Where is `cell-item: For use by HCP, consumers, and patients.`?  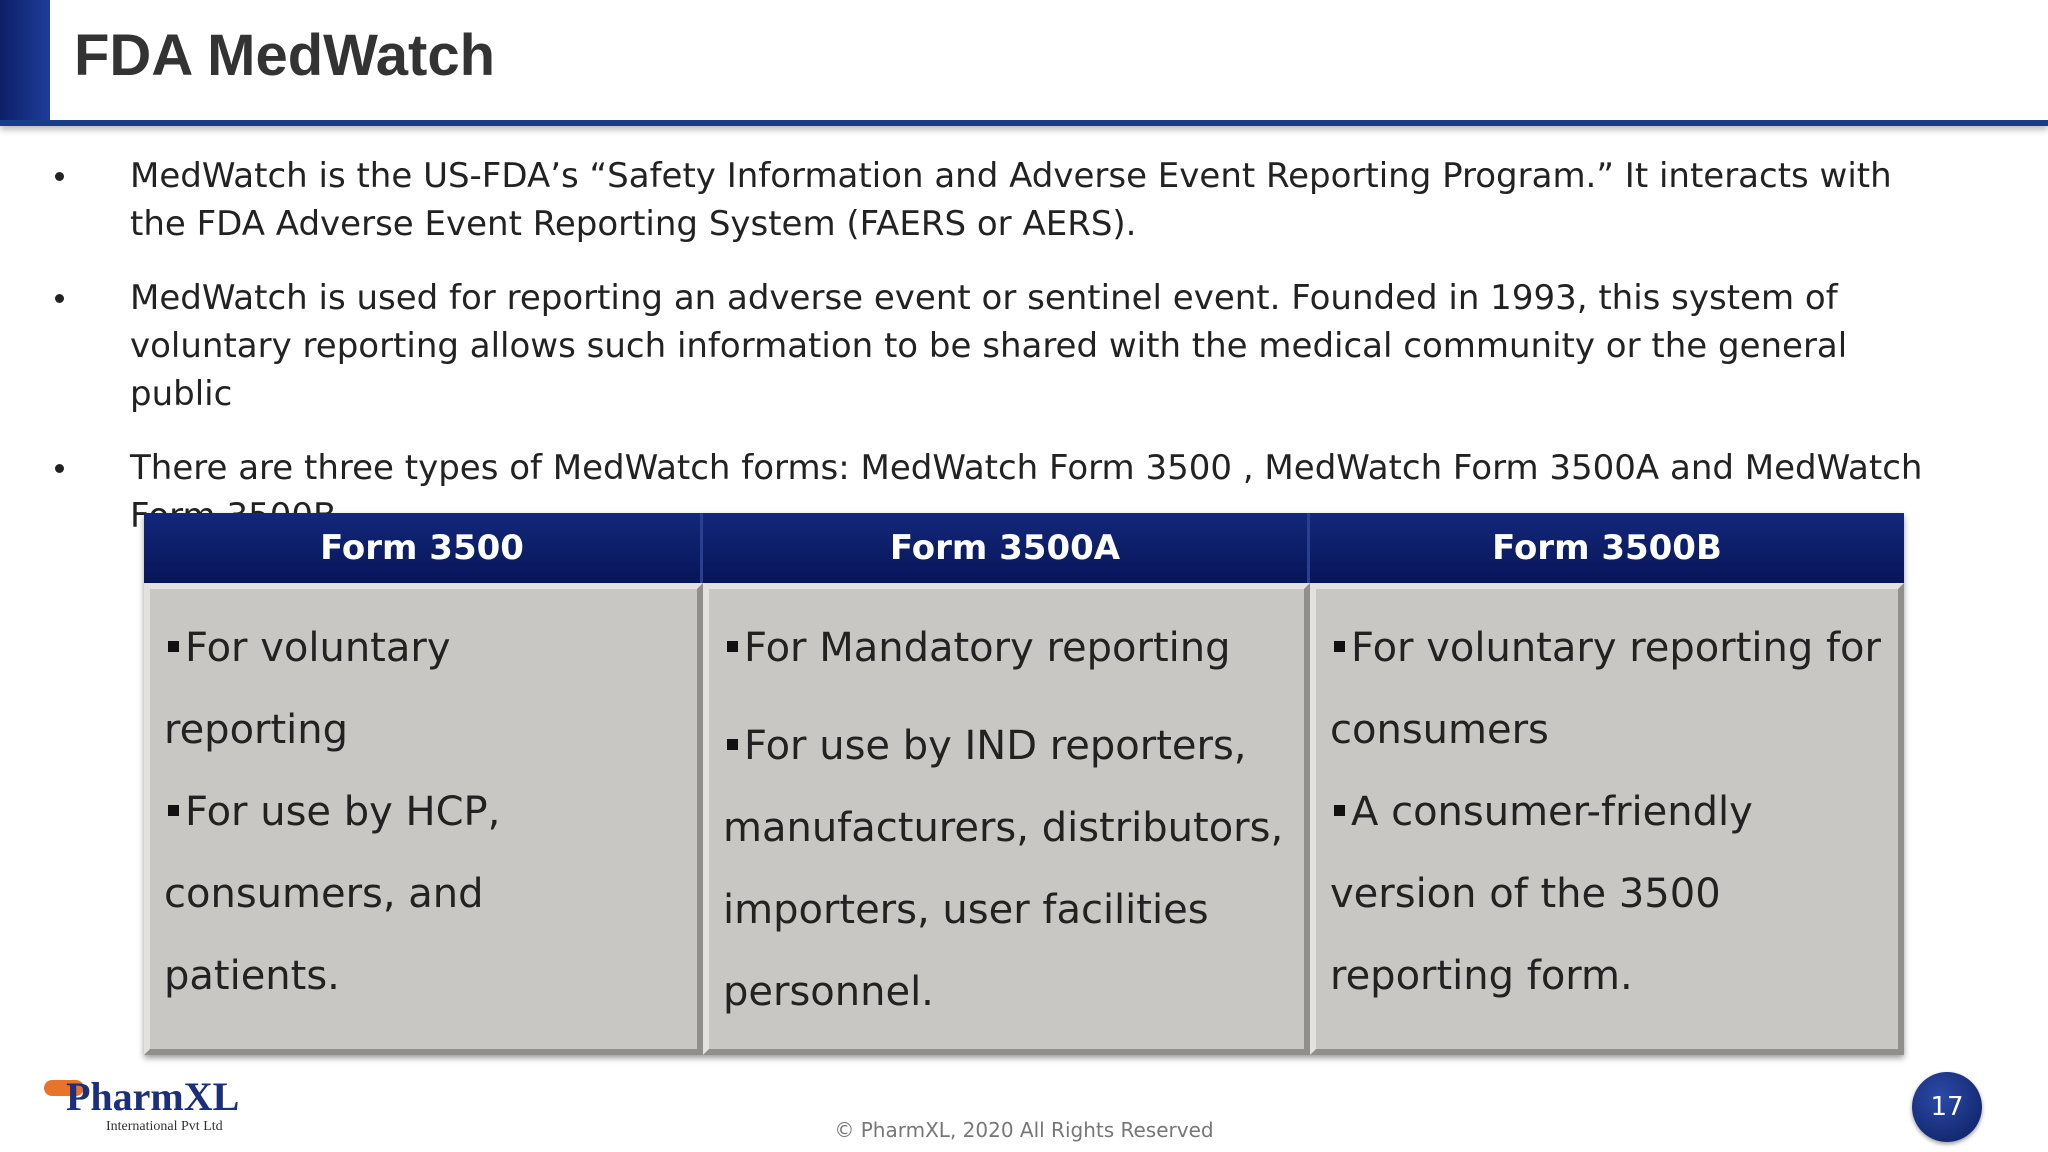
cell-item: For use by HCP, consumers, and patients. is located at coordinates (354, 894).